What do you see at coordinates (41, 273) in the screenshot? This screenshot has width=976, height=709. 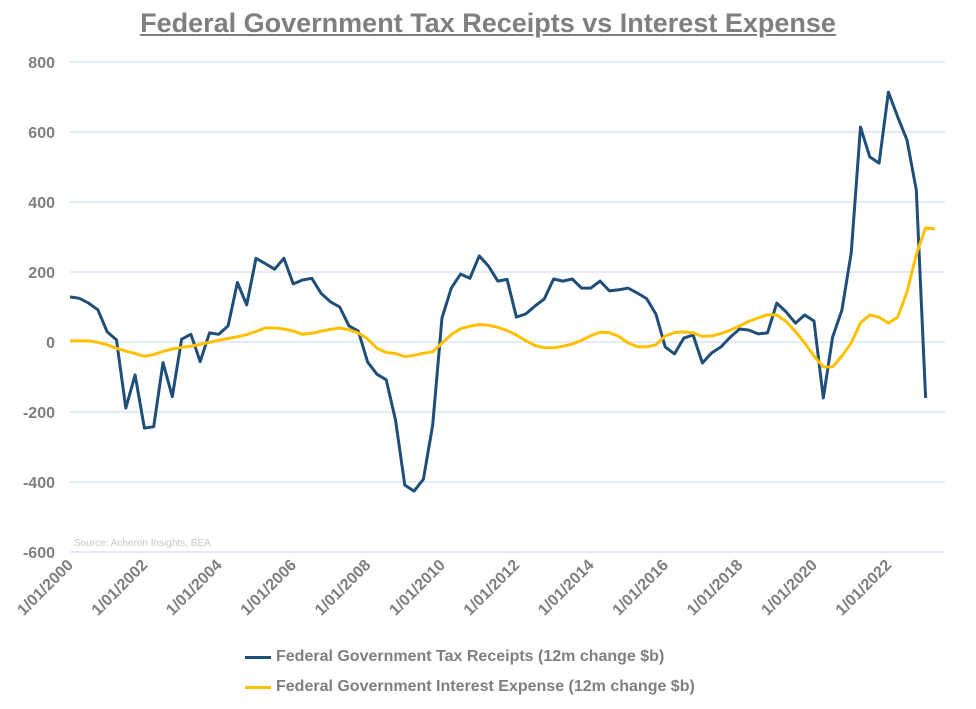 I see `y-tick-label: 200` at bounding box center [41, 273].